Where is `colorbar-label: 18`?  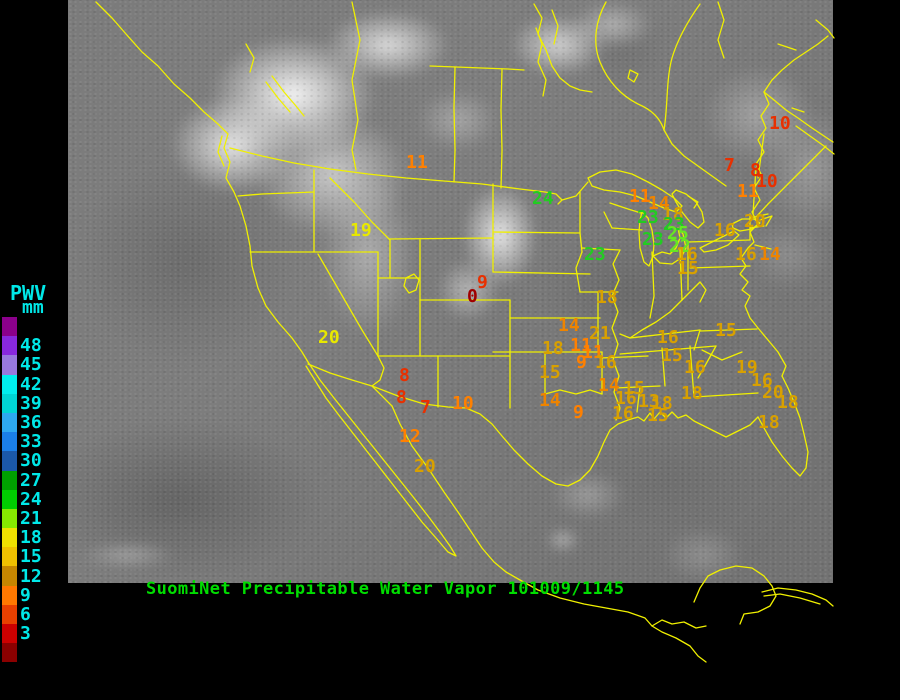 colorbar-label: 18 is located at coordinates (31, 538).